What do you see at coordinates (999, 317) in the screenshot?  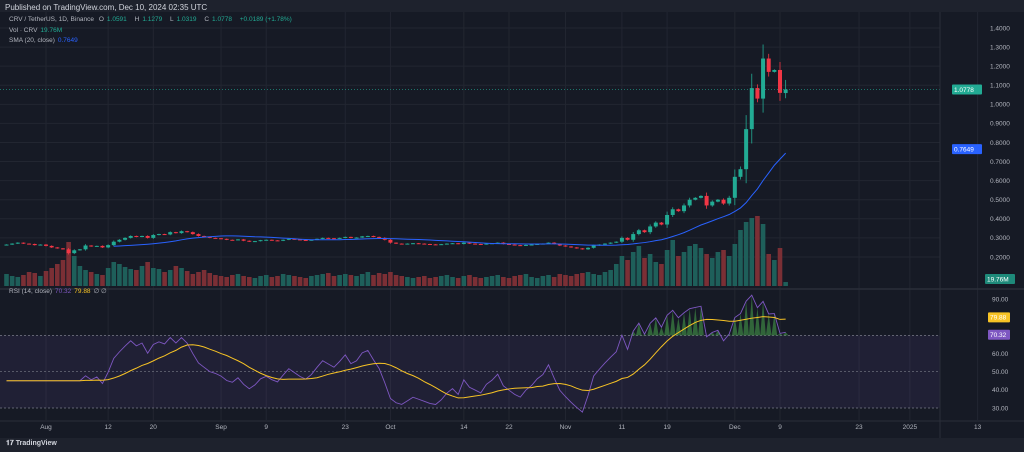 I see `rsi-sma-tag: 79.88` at bounding box center [999, 317].